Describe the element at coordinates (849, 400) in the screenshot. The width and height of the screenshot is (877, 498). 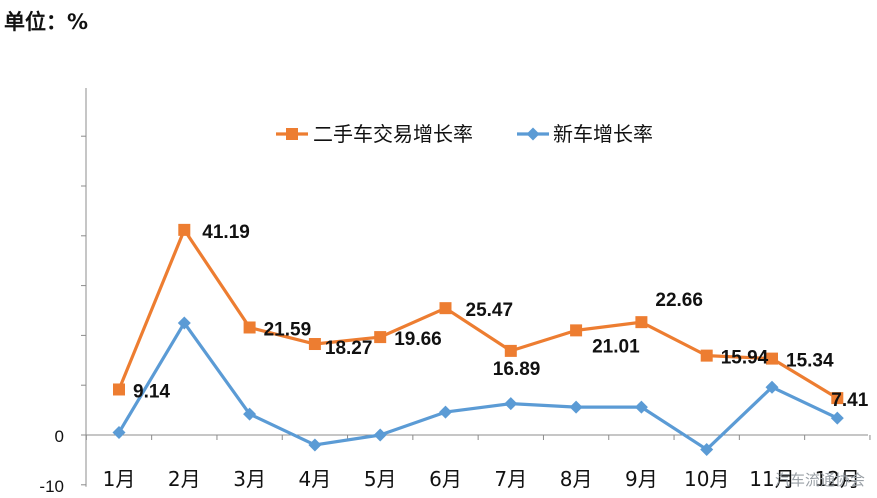
I see `data-label: 7.41` at that location.